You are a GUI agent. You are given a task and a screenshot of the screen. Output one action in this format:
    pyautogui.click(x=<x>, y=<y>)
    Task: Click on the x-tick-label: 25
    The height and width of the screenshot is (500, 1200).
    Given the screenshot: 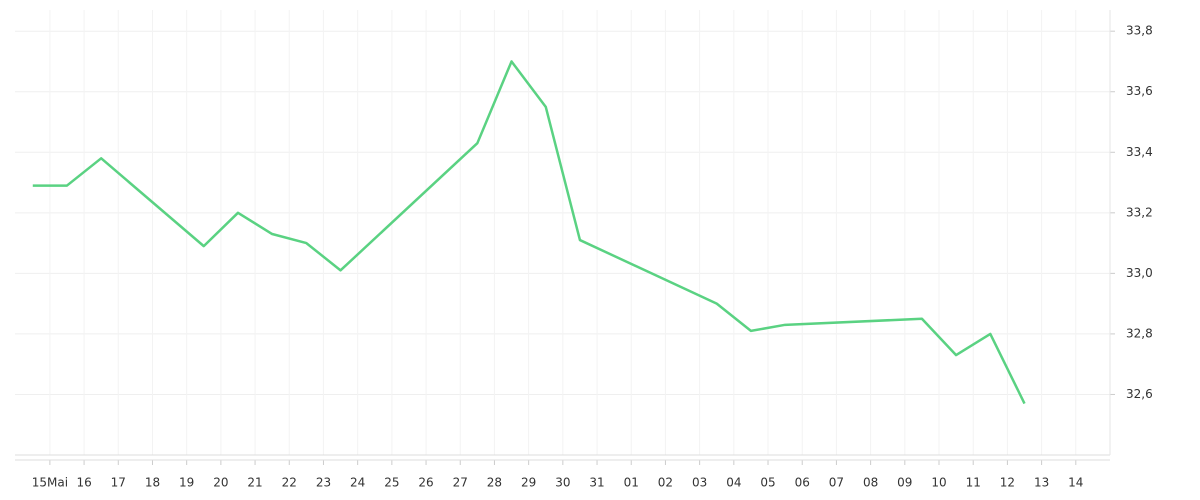 What is the action you would take?
    pyautogui.click(x=391, y=483)
    